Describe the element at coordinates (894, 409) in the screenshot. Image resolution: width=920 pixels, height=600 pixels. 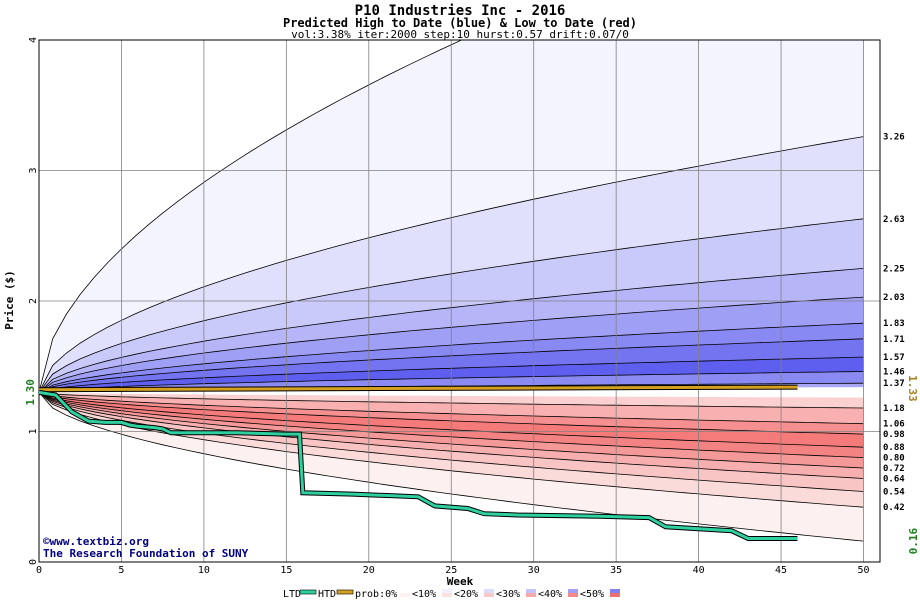
I see `band-label-9: 1.18` at that location.